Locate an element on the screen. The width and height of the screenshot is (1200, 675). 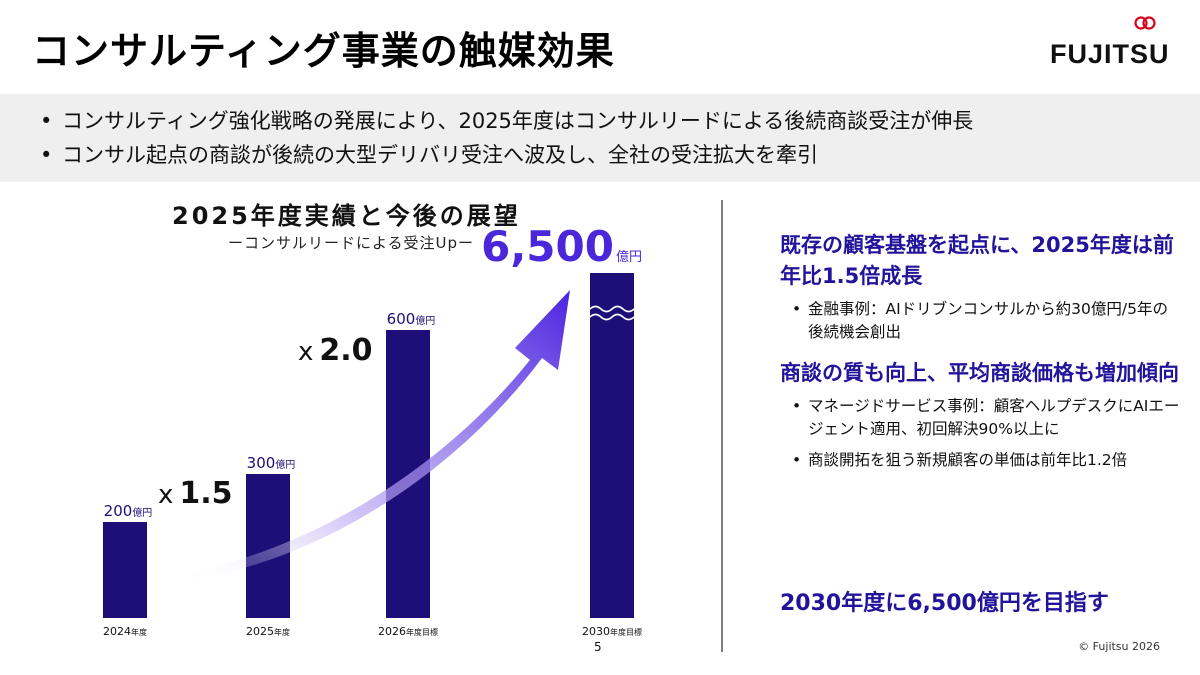
fujitsu-logo: FUJITSU is located at coordinates (1110, 42).